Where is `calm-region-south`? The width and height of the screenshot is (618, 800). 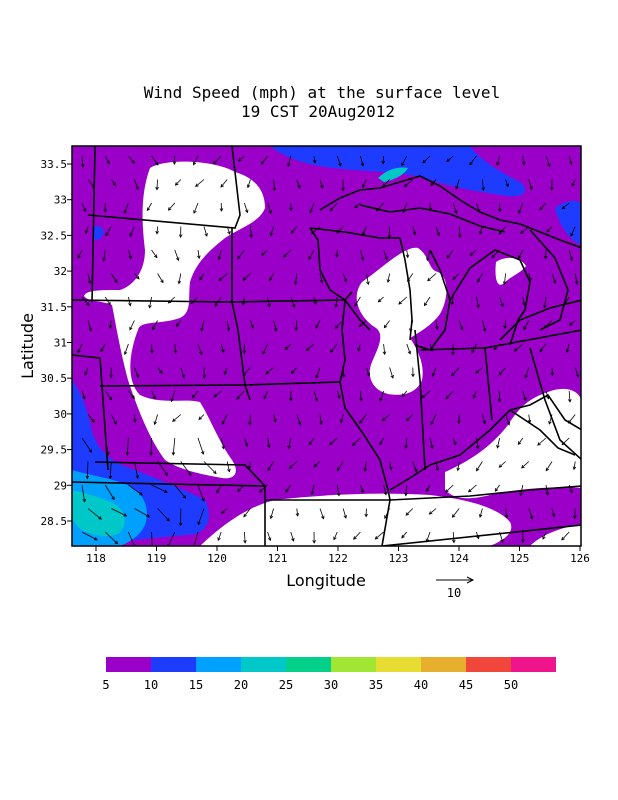
calm-region-south is located at coordinates (356, 519).